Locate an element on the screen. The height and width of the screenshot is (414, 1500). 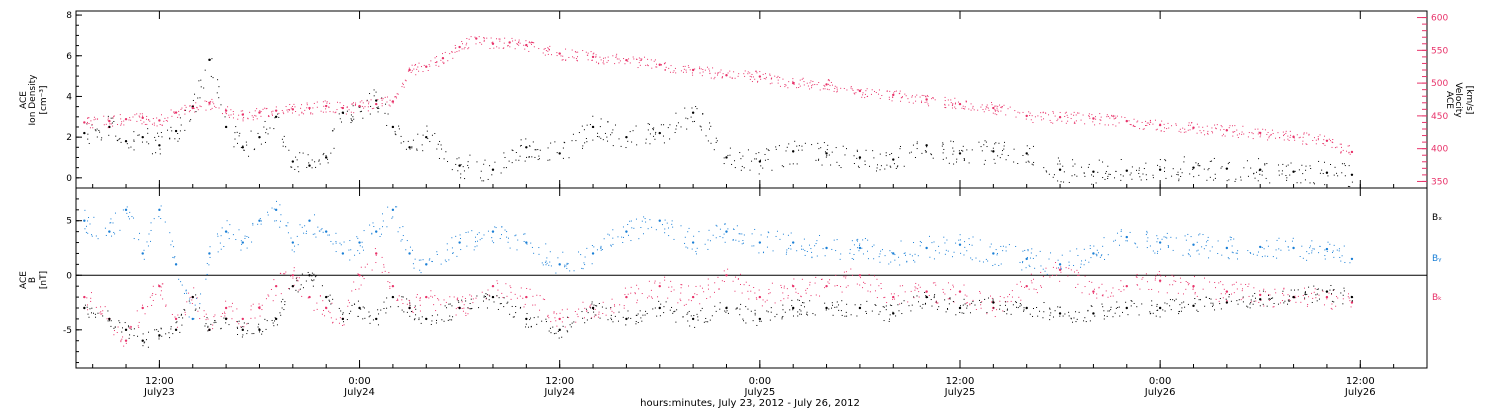
top-left-label-line-1: ACE is located at coordinates (24, 100).